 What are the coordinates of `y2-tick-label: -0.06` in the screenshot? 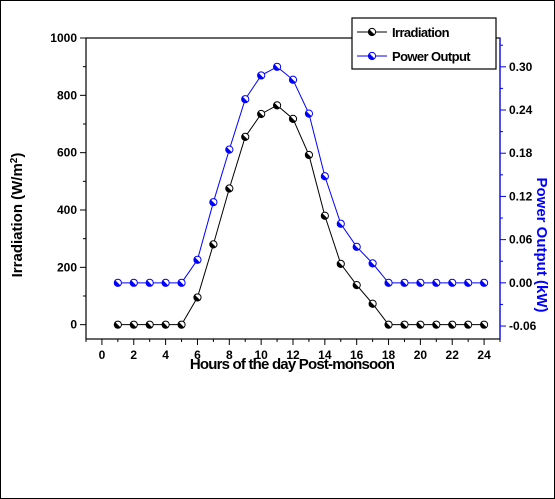 It's located at (523, 326).